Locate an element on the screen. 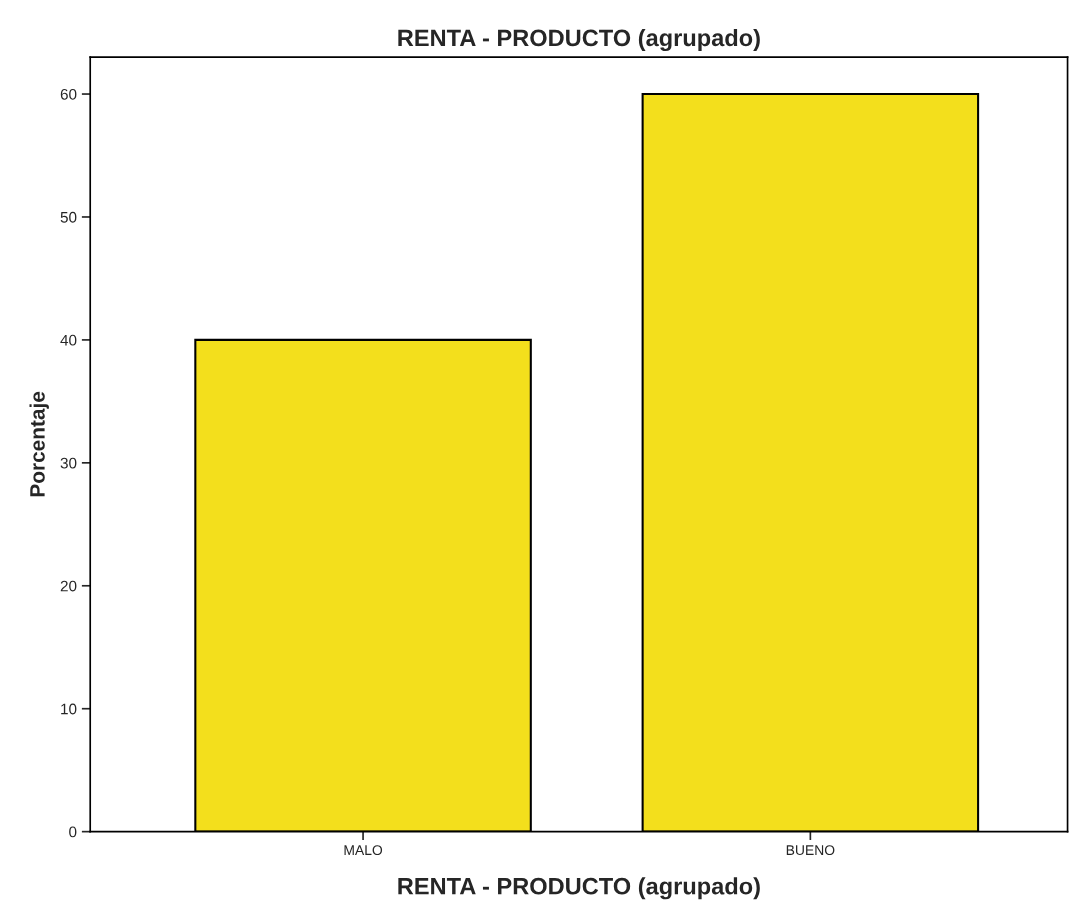  y-tick-label: 60 is located at coordinates (68, 94).